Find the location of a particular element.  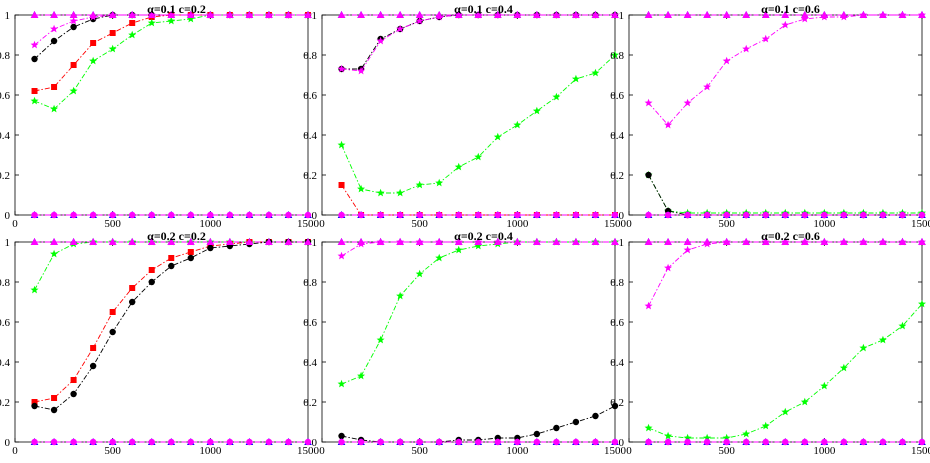

x-tick-label: 1000 is located at coordinates (517, 224).